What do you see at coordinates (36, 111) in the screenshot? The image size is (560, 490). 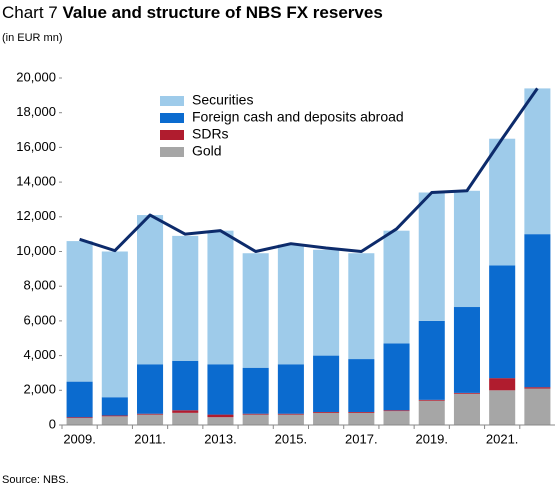 I see `y-tick-label: 18,000` at bounding box center [36, 111].